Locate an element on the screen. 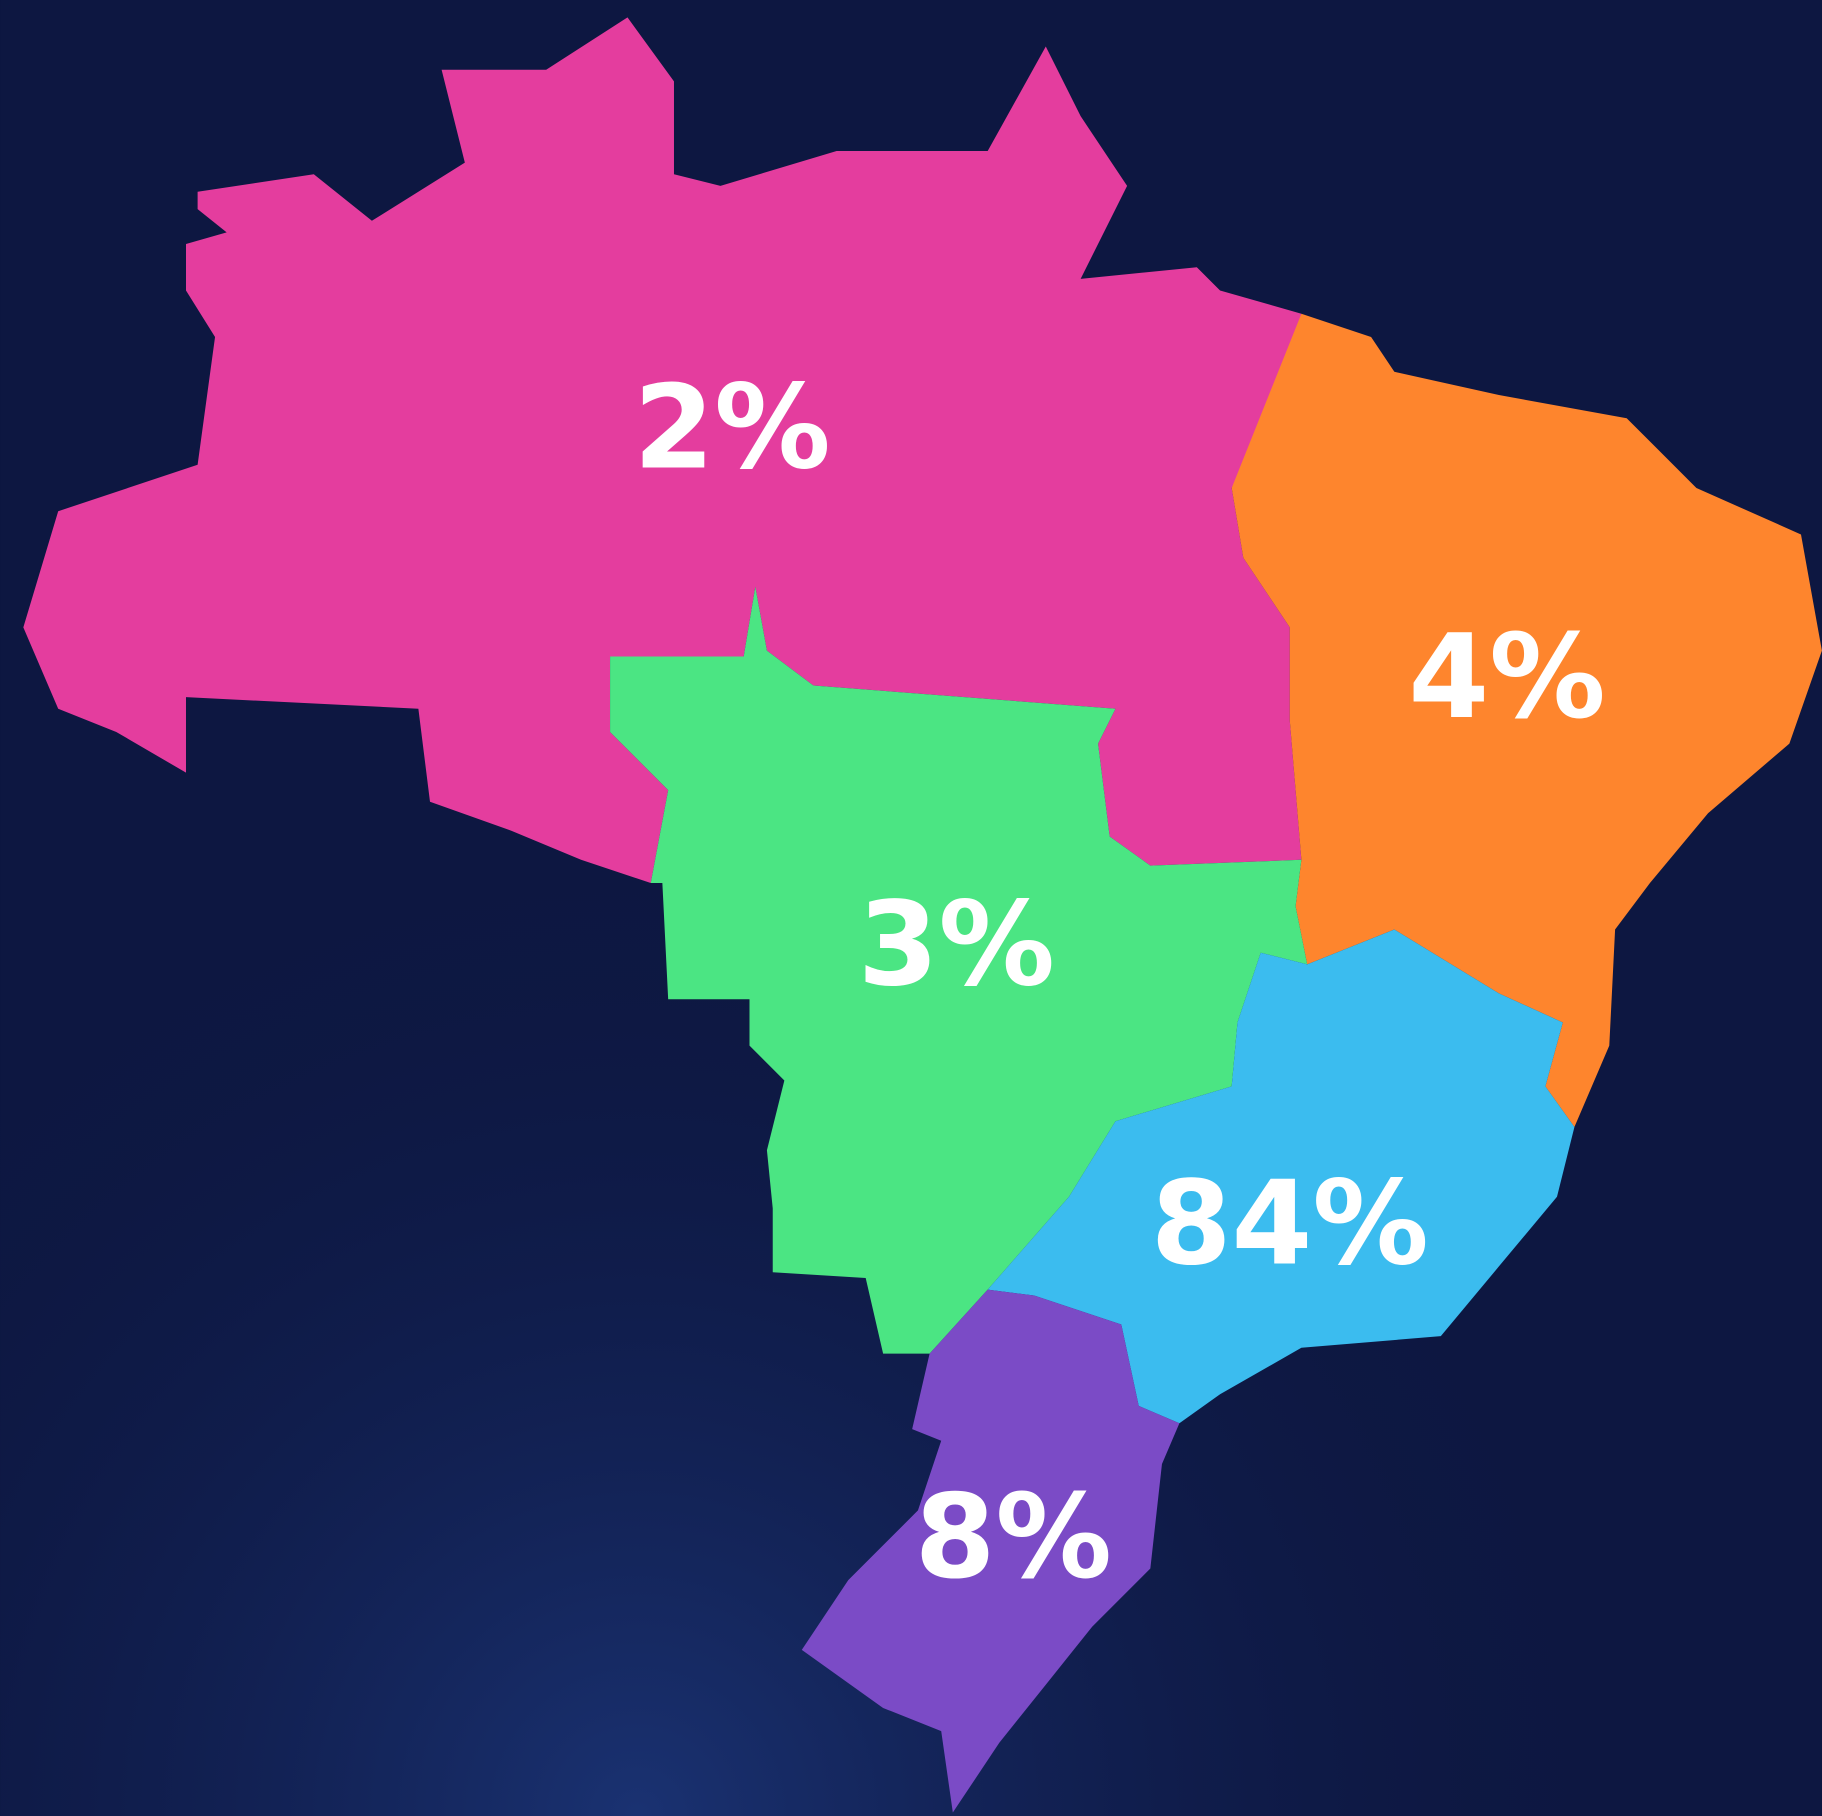  region-label: 8% is located at coordinates (1013, 1537).